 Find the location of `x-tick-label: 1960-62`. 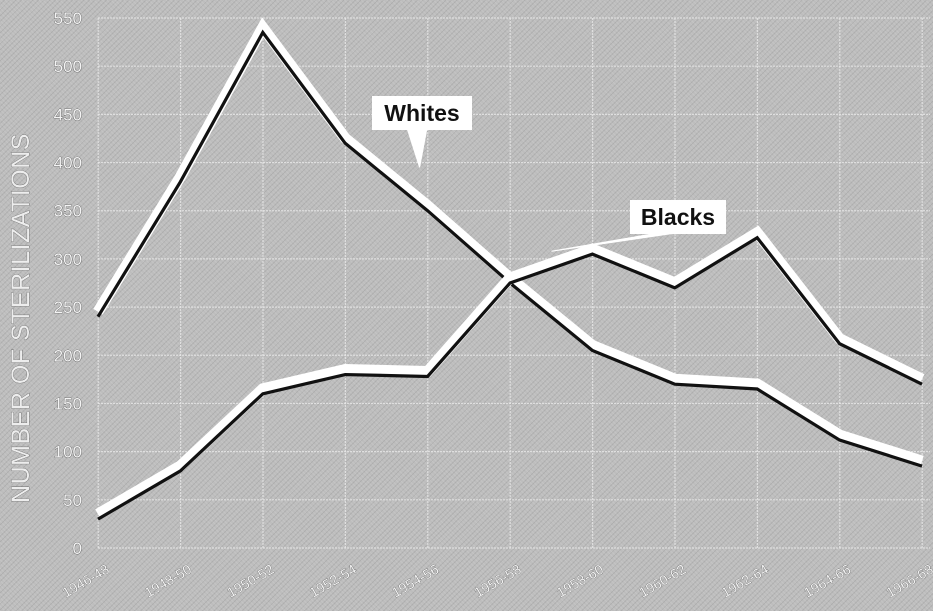

x-tick-label: 1960-62 is located at coordinates (662, 581).